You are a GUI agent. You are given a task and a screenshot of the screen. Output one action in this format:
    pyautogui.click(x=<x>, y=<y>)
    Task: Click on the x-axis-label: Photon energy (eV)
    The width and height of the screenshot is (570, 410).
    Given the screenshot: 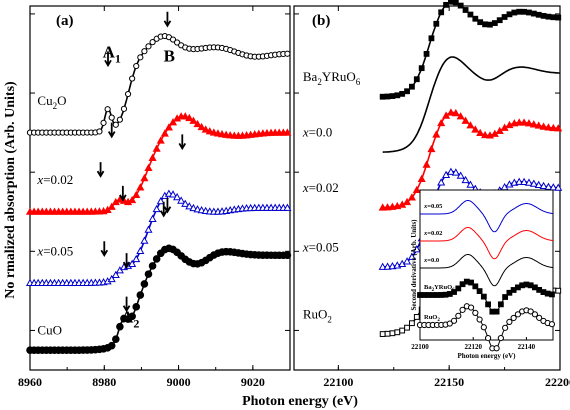 What is the action you would take?
    pyautogui.click(x=300, y=401)
    